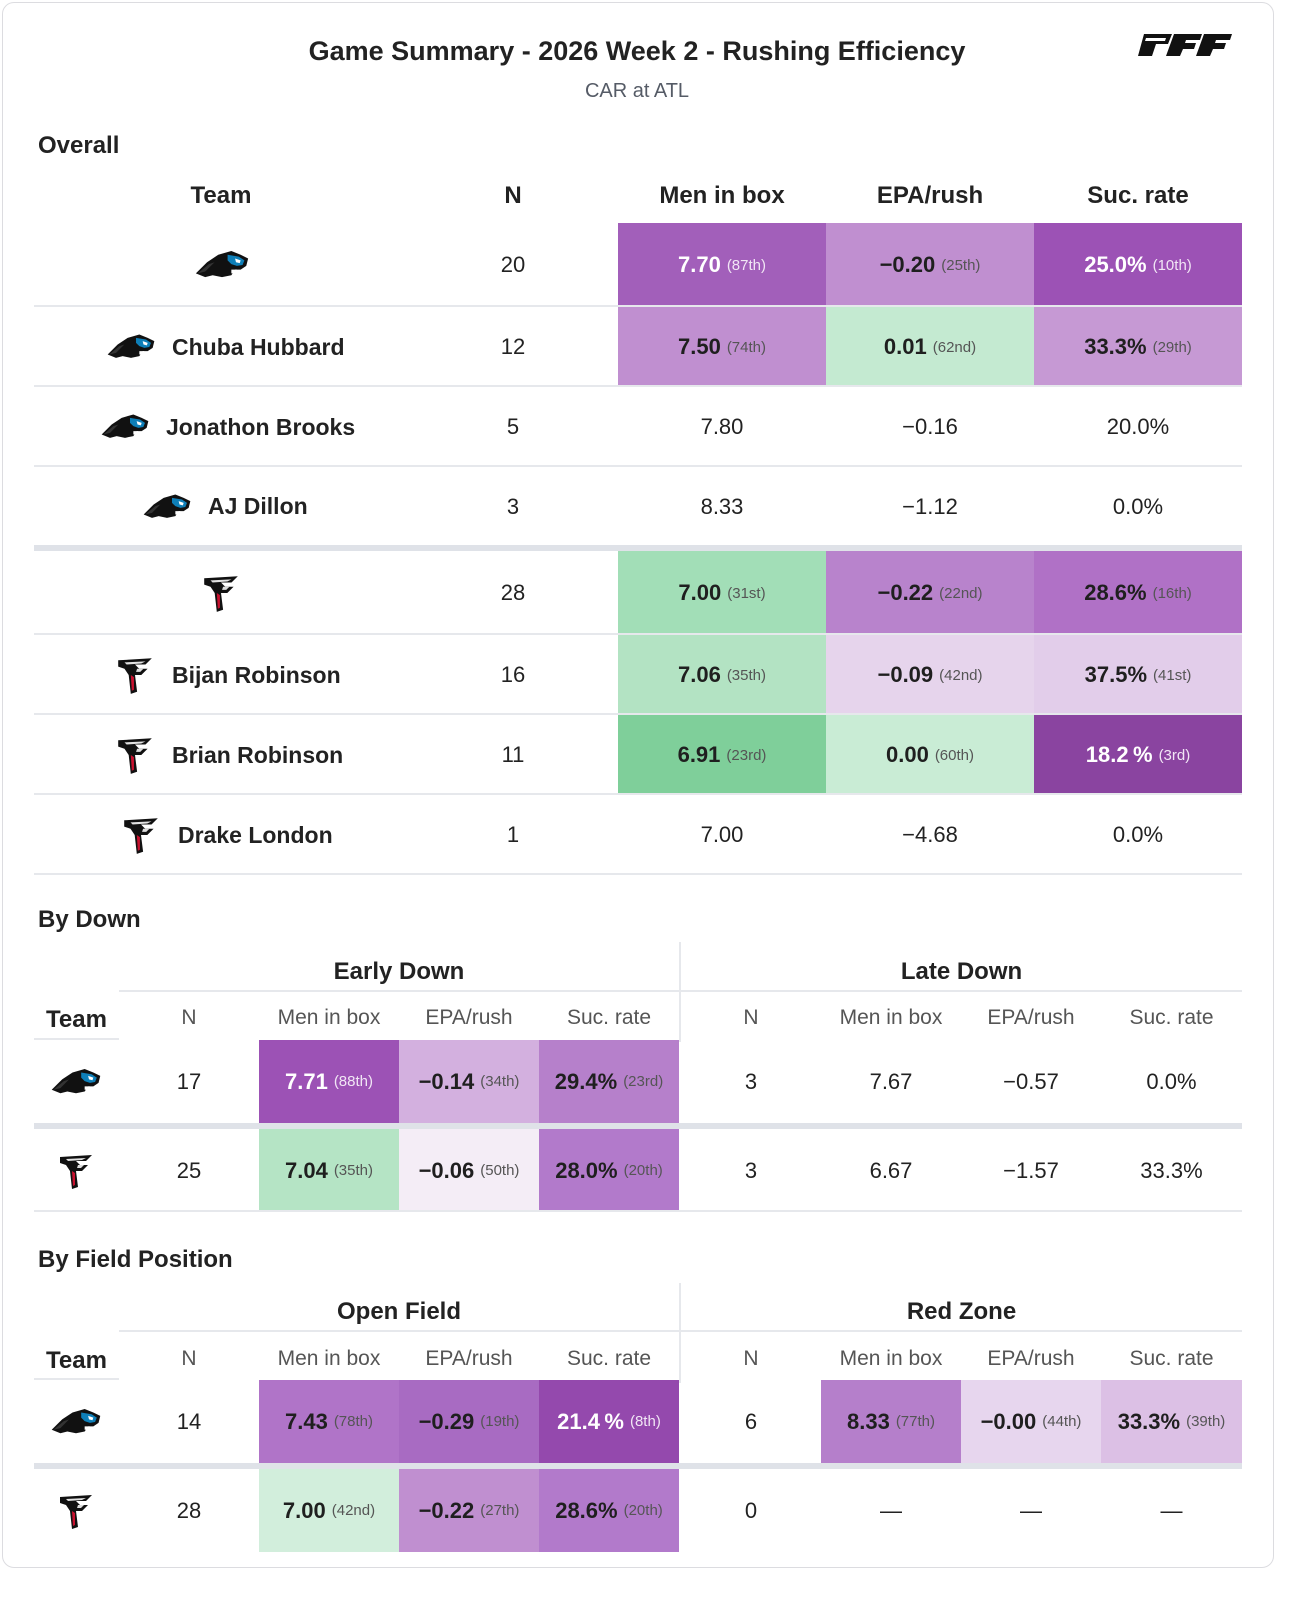 The width and height of the screenshot is (1300, 1598). What do you see at coordinates (643, 1170) in the screenshot?
I see `rank-label: (20th)` at bounding box center [643, 1170].